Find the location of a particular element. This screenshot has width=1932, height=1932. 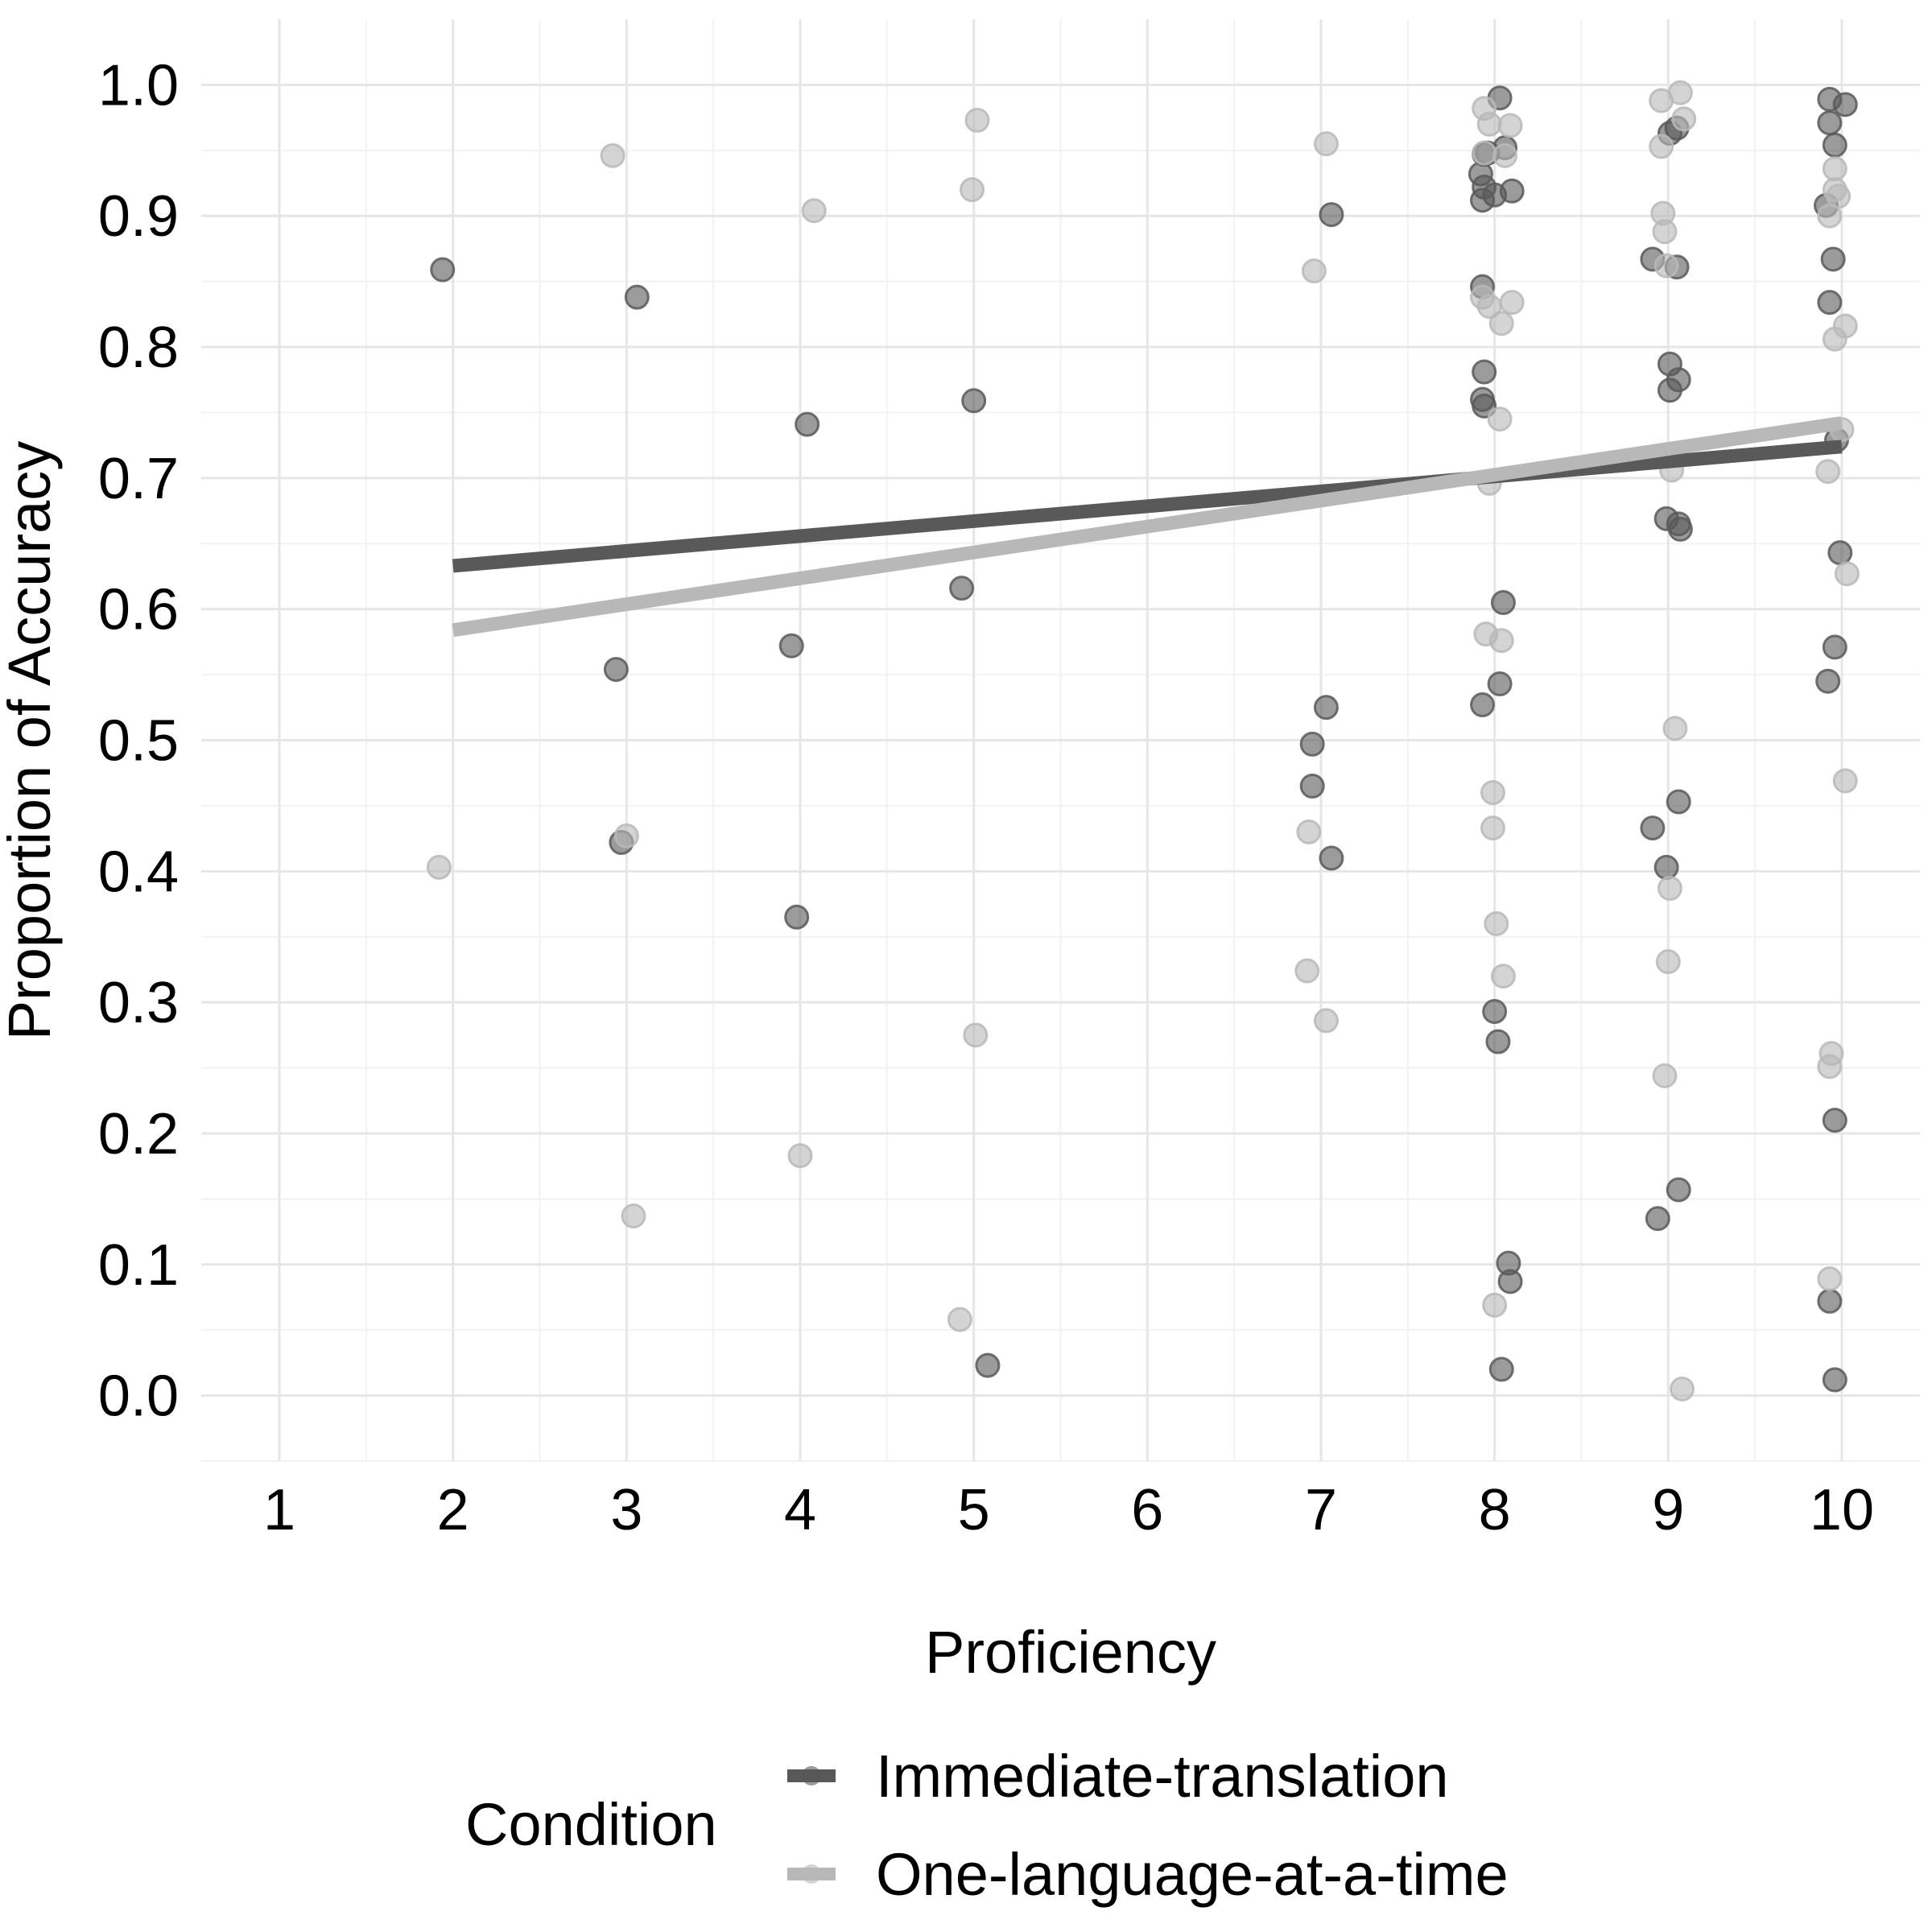

y-tick-label: 0.1 is located at coordinates (138, 1265).